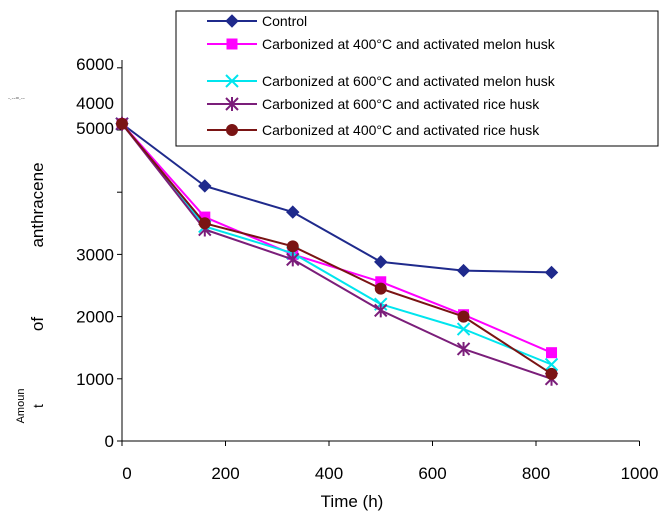  What do you see at coordinates (21, 406) in the screenshot?
I see `y-axis-title-part: Amoun` at bounding box center [21, 406].